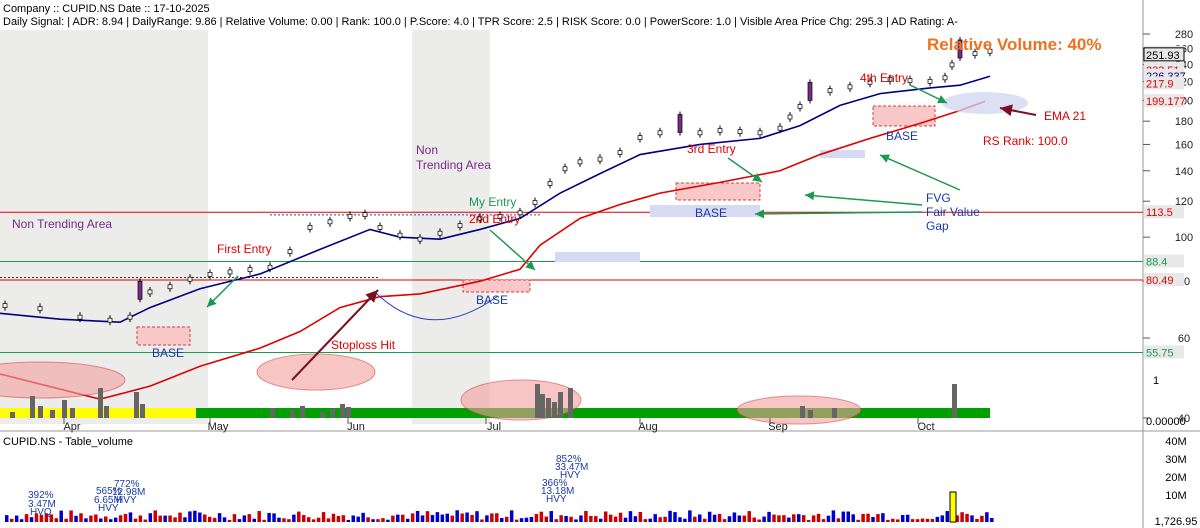  What do you see at coordinates (1166, 102) in the screenshot?
I see `price-label-text: 199.177` at bounding box center [1166, 102].